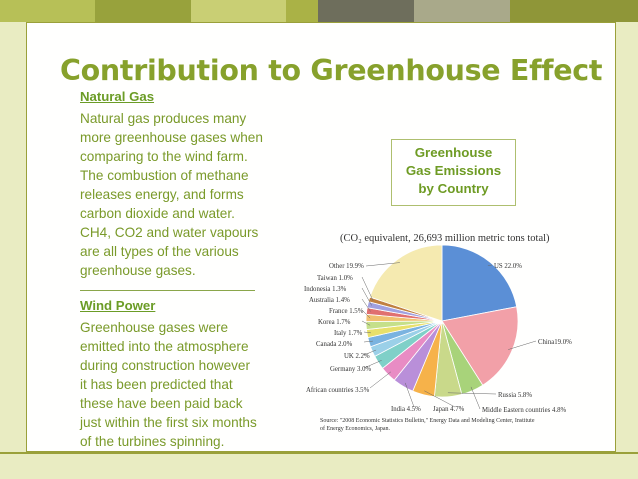  I want to click on slice-label: UK 2.2%, so click(357, 356).